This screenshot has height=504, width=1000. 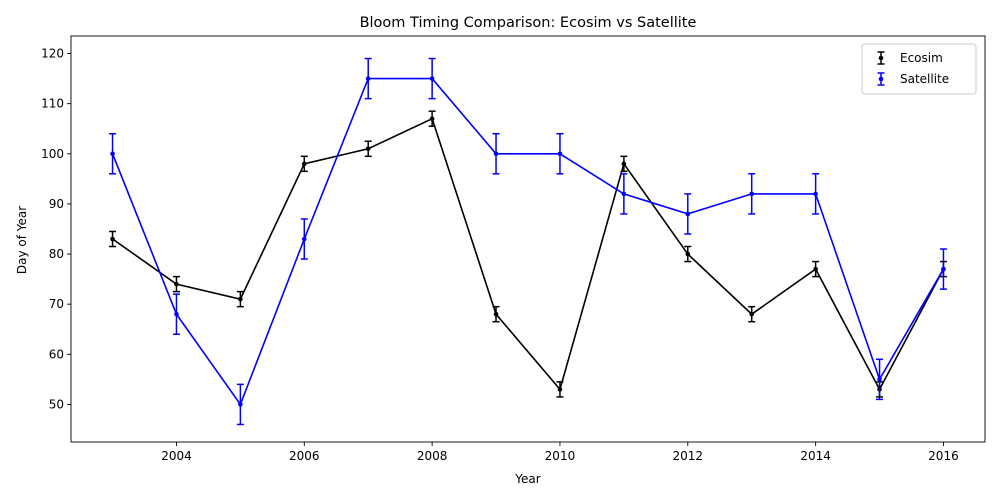 I want to click on legend-satellite-label: Satellite, so click(x=924, y=79).